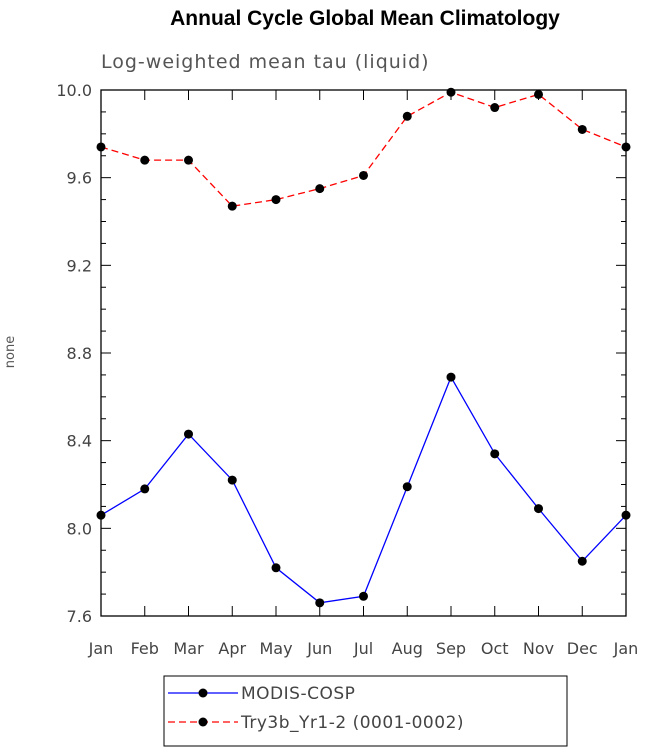 The height and width of the screenshot is (751, 647). I want to click on x-tick-label: Nov, so click(538, 648).